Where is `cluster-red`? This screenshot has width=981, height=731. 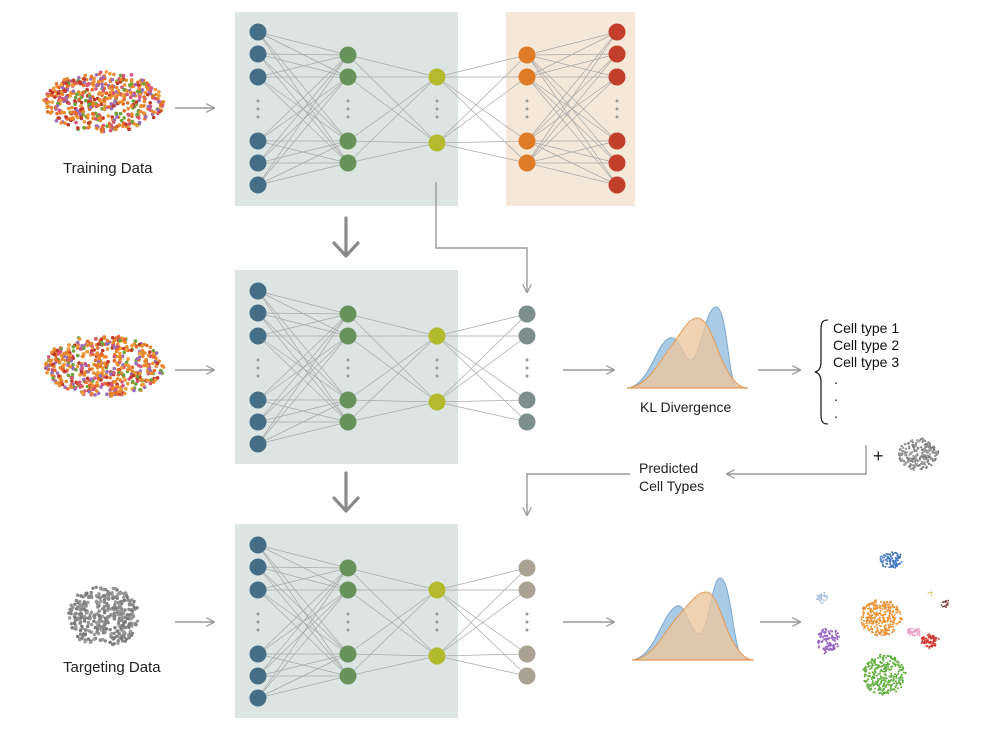 cluster-red is located at coordinates (930, 641).